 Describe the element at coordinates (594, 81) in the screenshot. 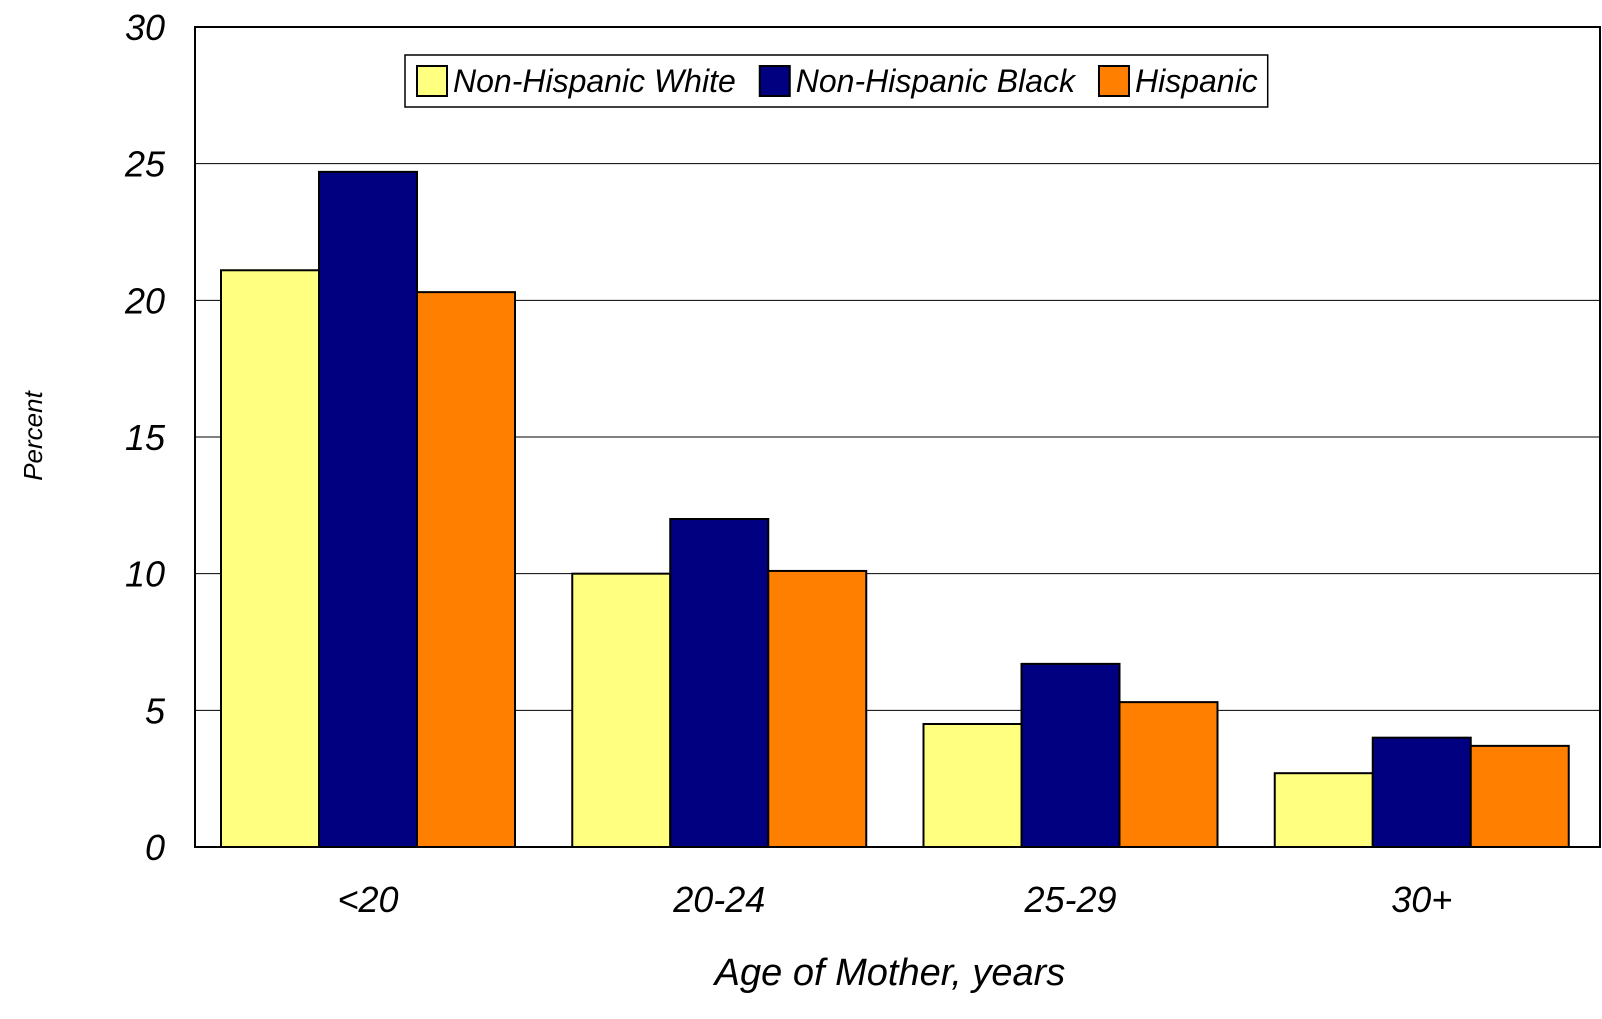

I see `legend-label: Non-Hispanic White` at that location.